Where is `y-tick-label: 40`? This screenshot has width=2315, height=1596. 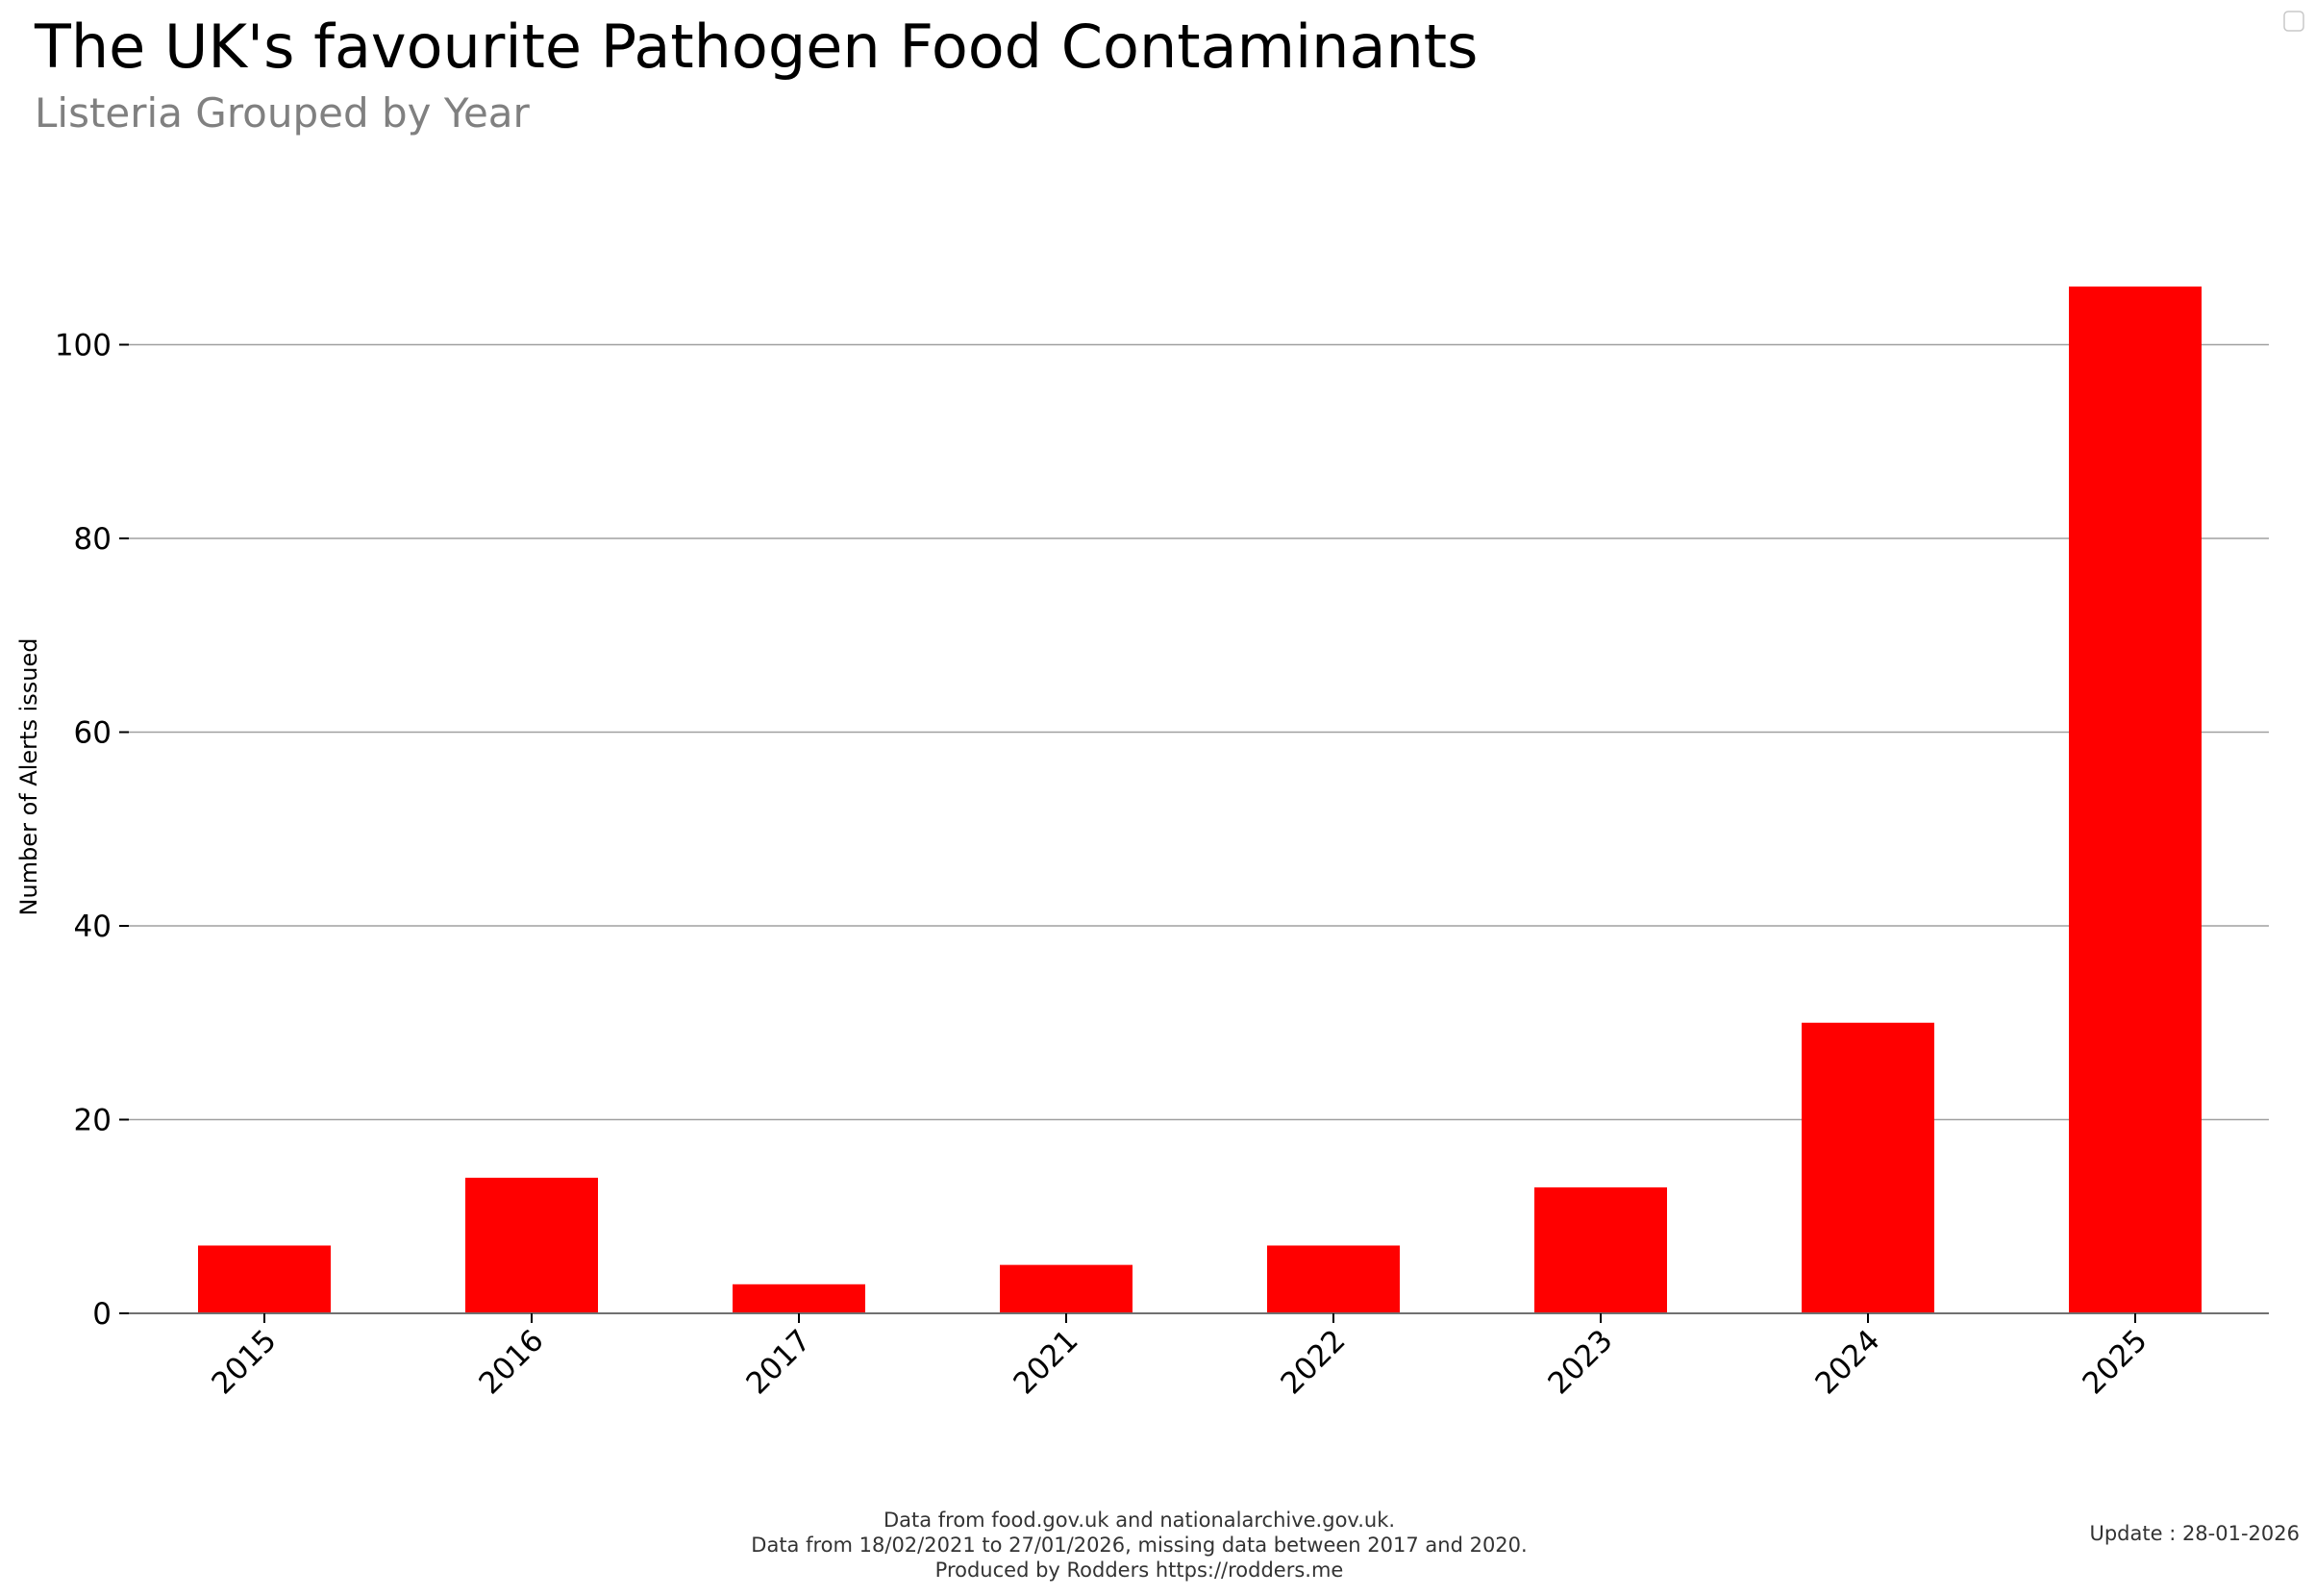
y-tick-label: 40 is located at coordinates (93, 927).